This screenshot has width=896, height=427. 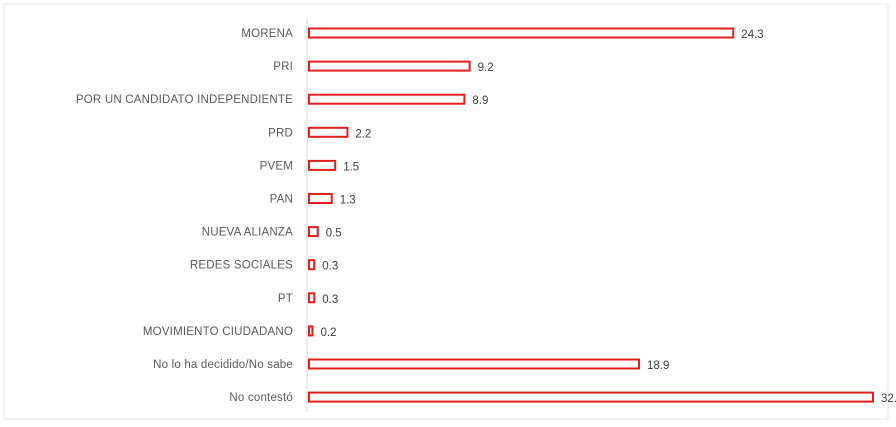 I want to click on category-label: PRI, so click(x=283, y=67).